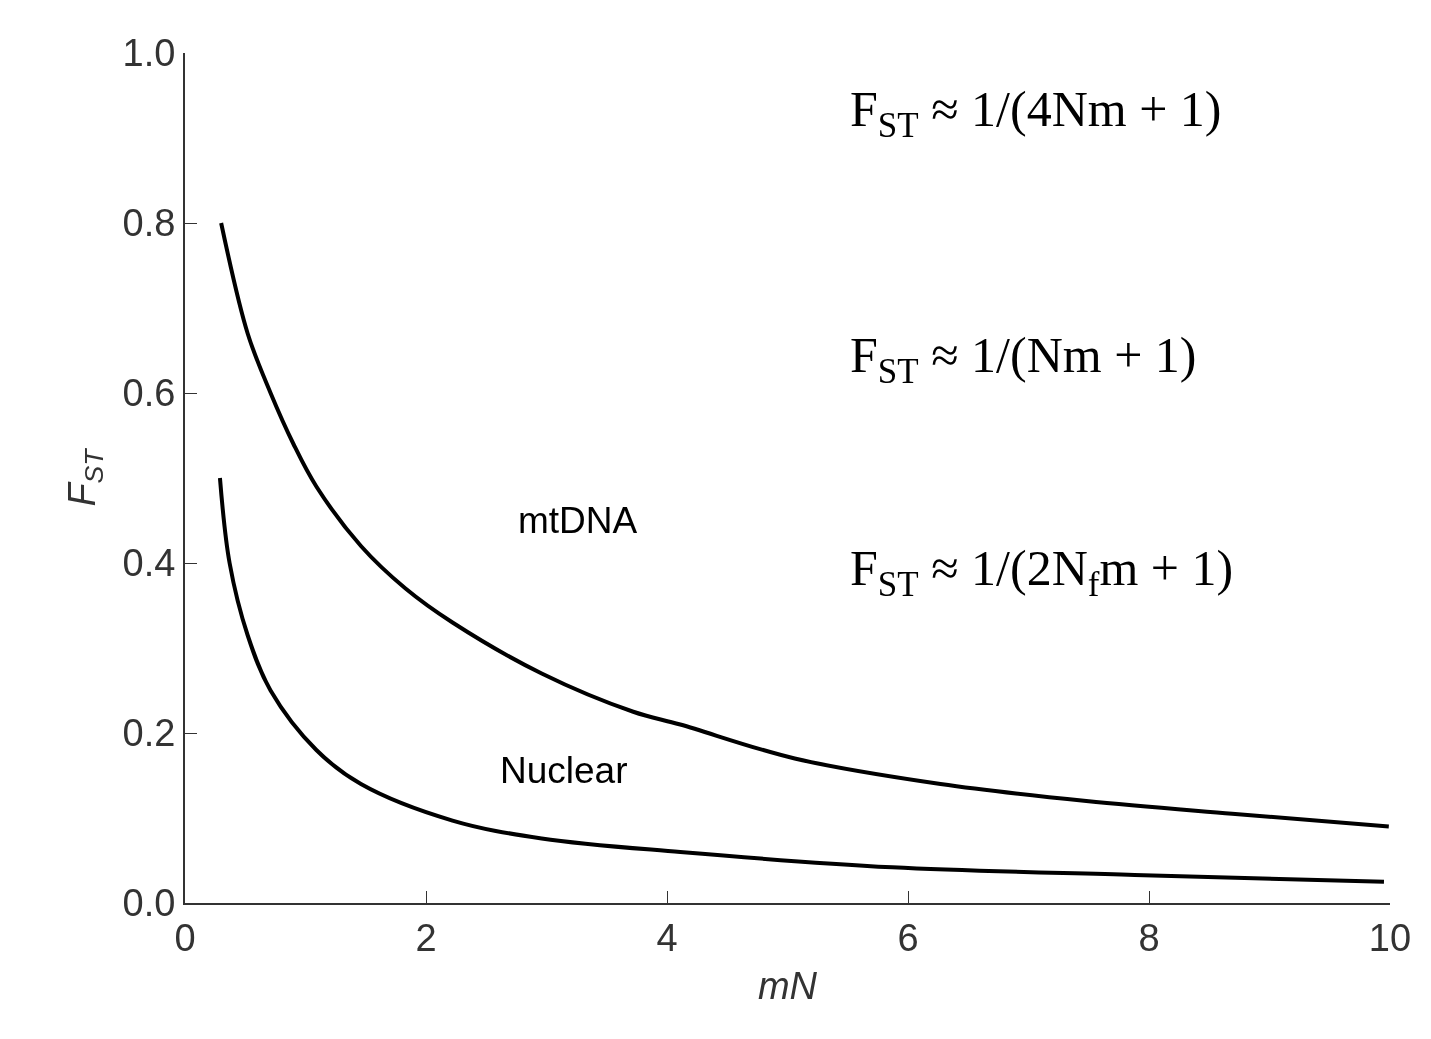 The image size is (1431, 1039). What do you see at coordinates (149, 733) in the screenshot?
I see `y-tick-label: 0.2` at bounding box center [149, 733].